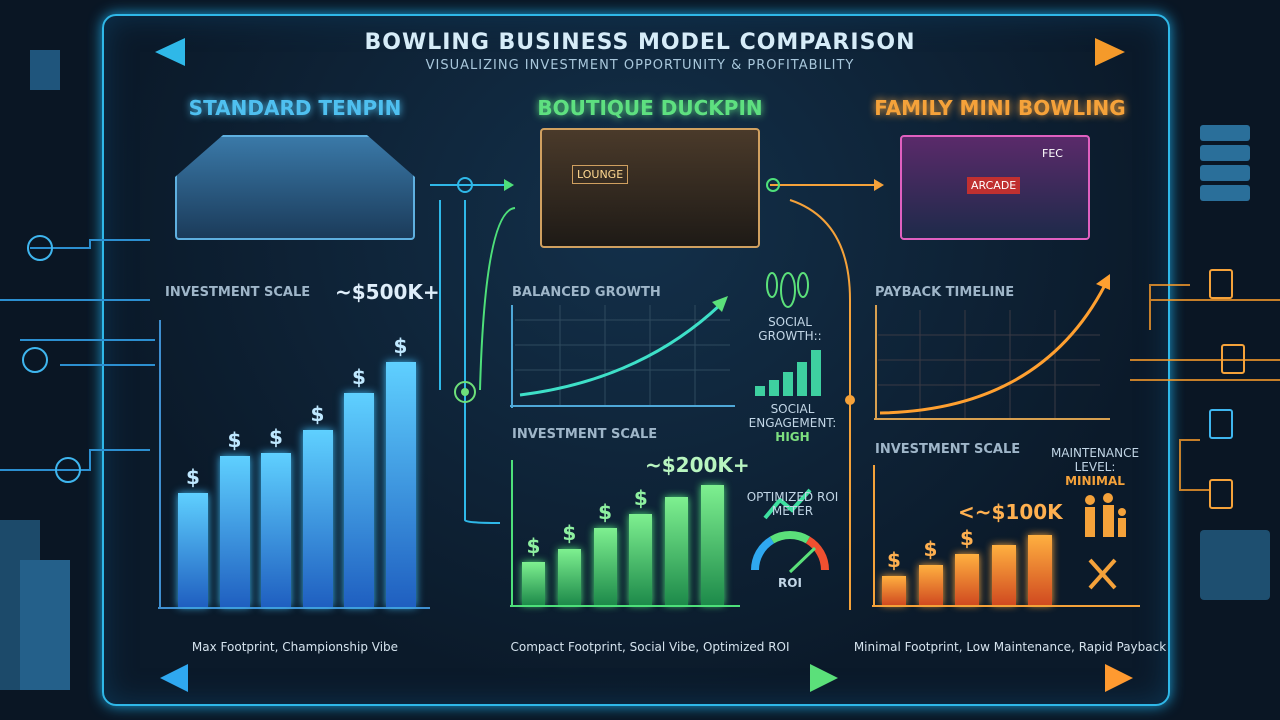 The height and width of the screenshot is (720, 1280). What do you see at coordinates (790, 329) in the screenshot?
I see `social-growth-label: SOCIAL GROWTH::` at bounding box center [790, 329].